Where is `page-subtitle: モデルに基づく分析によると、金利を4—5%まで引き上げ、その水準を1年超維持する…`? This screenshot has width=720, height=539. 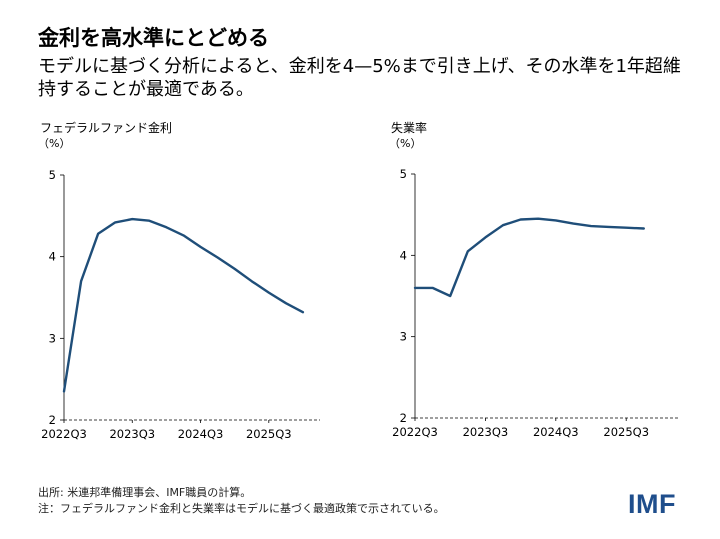
page-subtitle: モデルに基づく分析によると、金利を4—5%まで引き上げ、その水準を1年超維持する… is located at coordinates (359, 78).